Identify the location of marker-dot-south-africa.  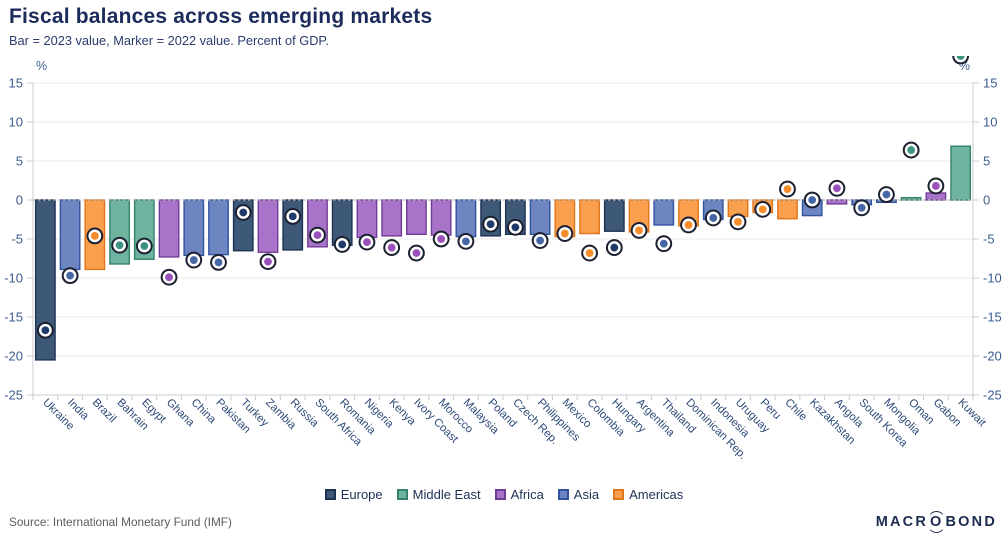
(317, 235).